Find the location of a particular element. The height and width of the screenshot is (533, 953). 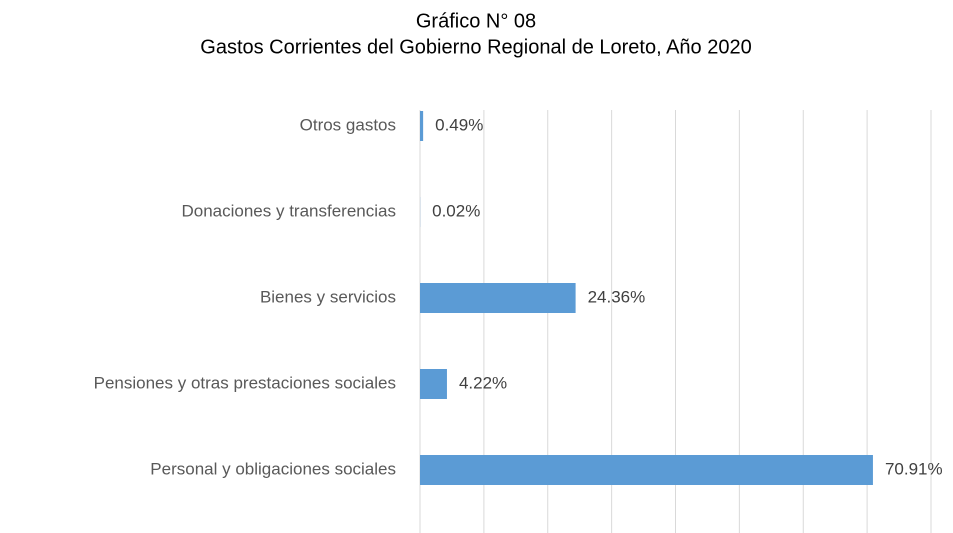

y-tick-label: Otros gastos is located at coordinates (348, 124).